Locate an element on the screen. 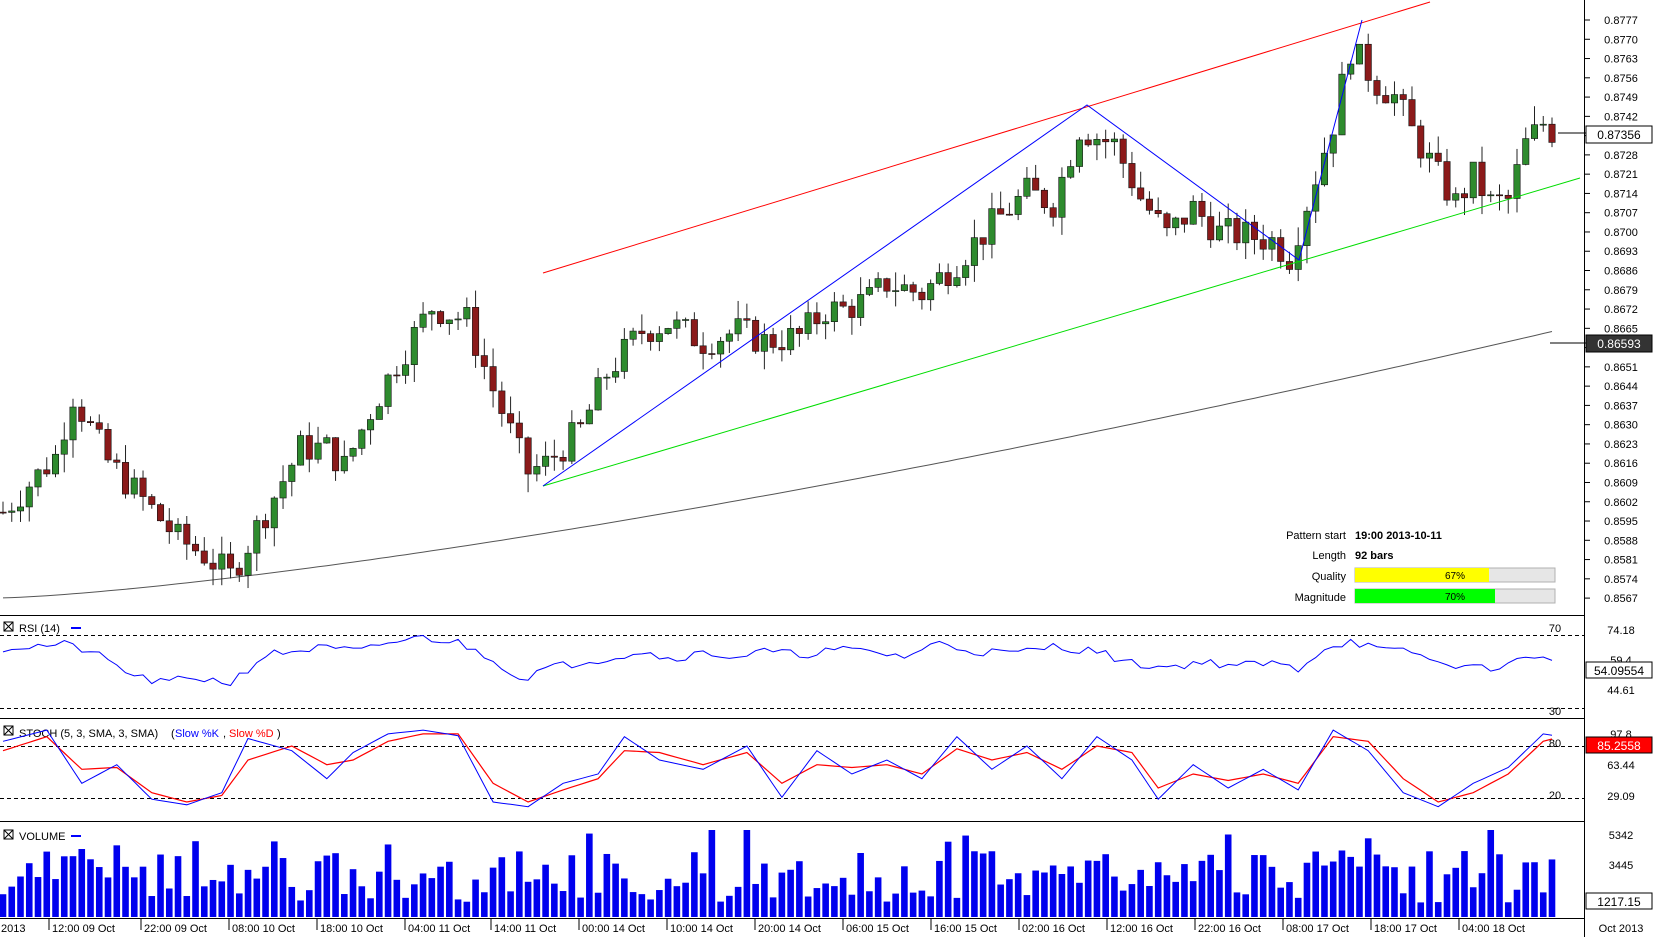  rsi-tick-74: 74.18 is located at coordinates (1621, 631).